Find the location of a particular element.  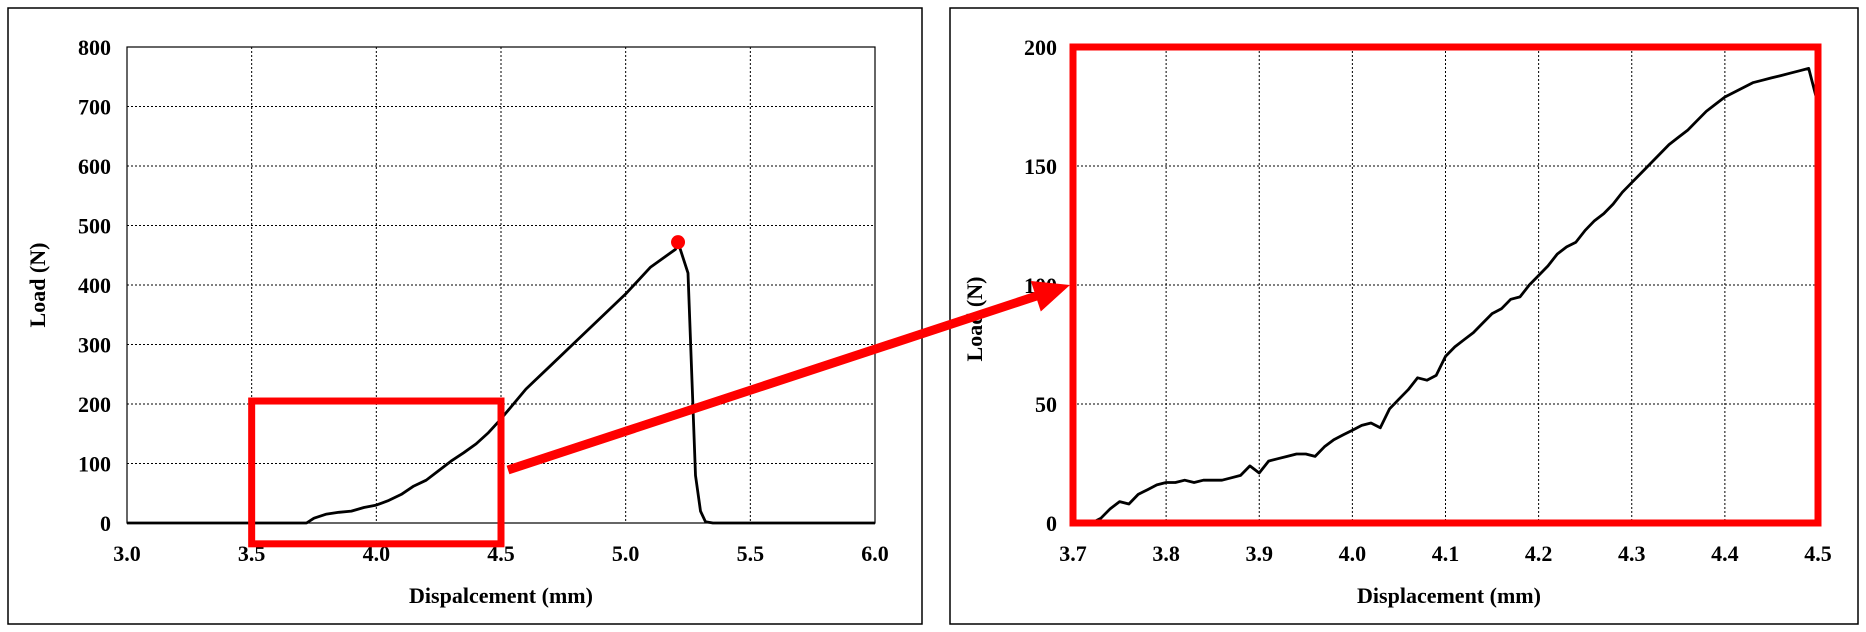

zoom-arrow-head is located at coordinates (1050, 296).